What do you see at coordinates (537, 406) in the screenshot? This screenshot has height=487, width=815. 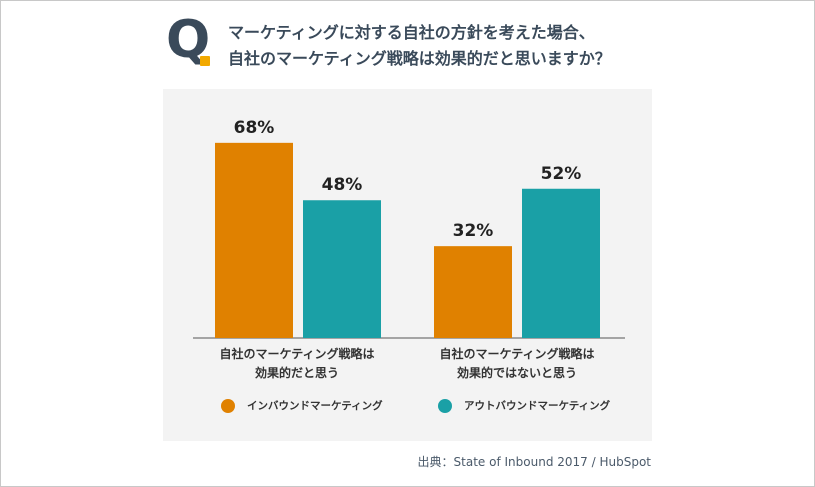 I see `legend-label-outbound: アウトバウンドマーケティング` at bounding box center [537, 406].